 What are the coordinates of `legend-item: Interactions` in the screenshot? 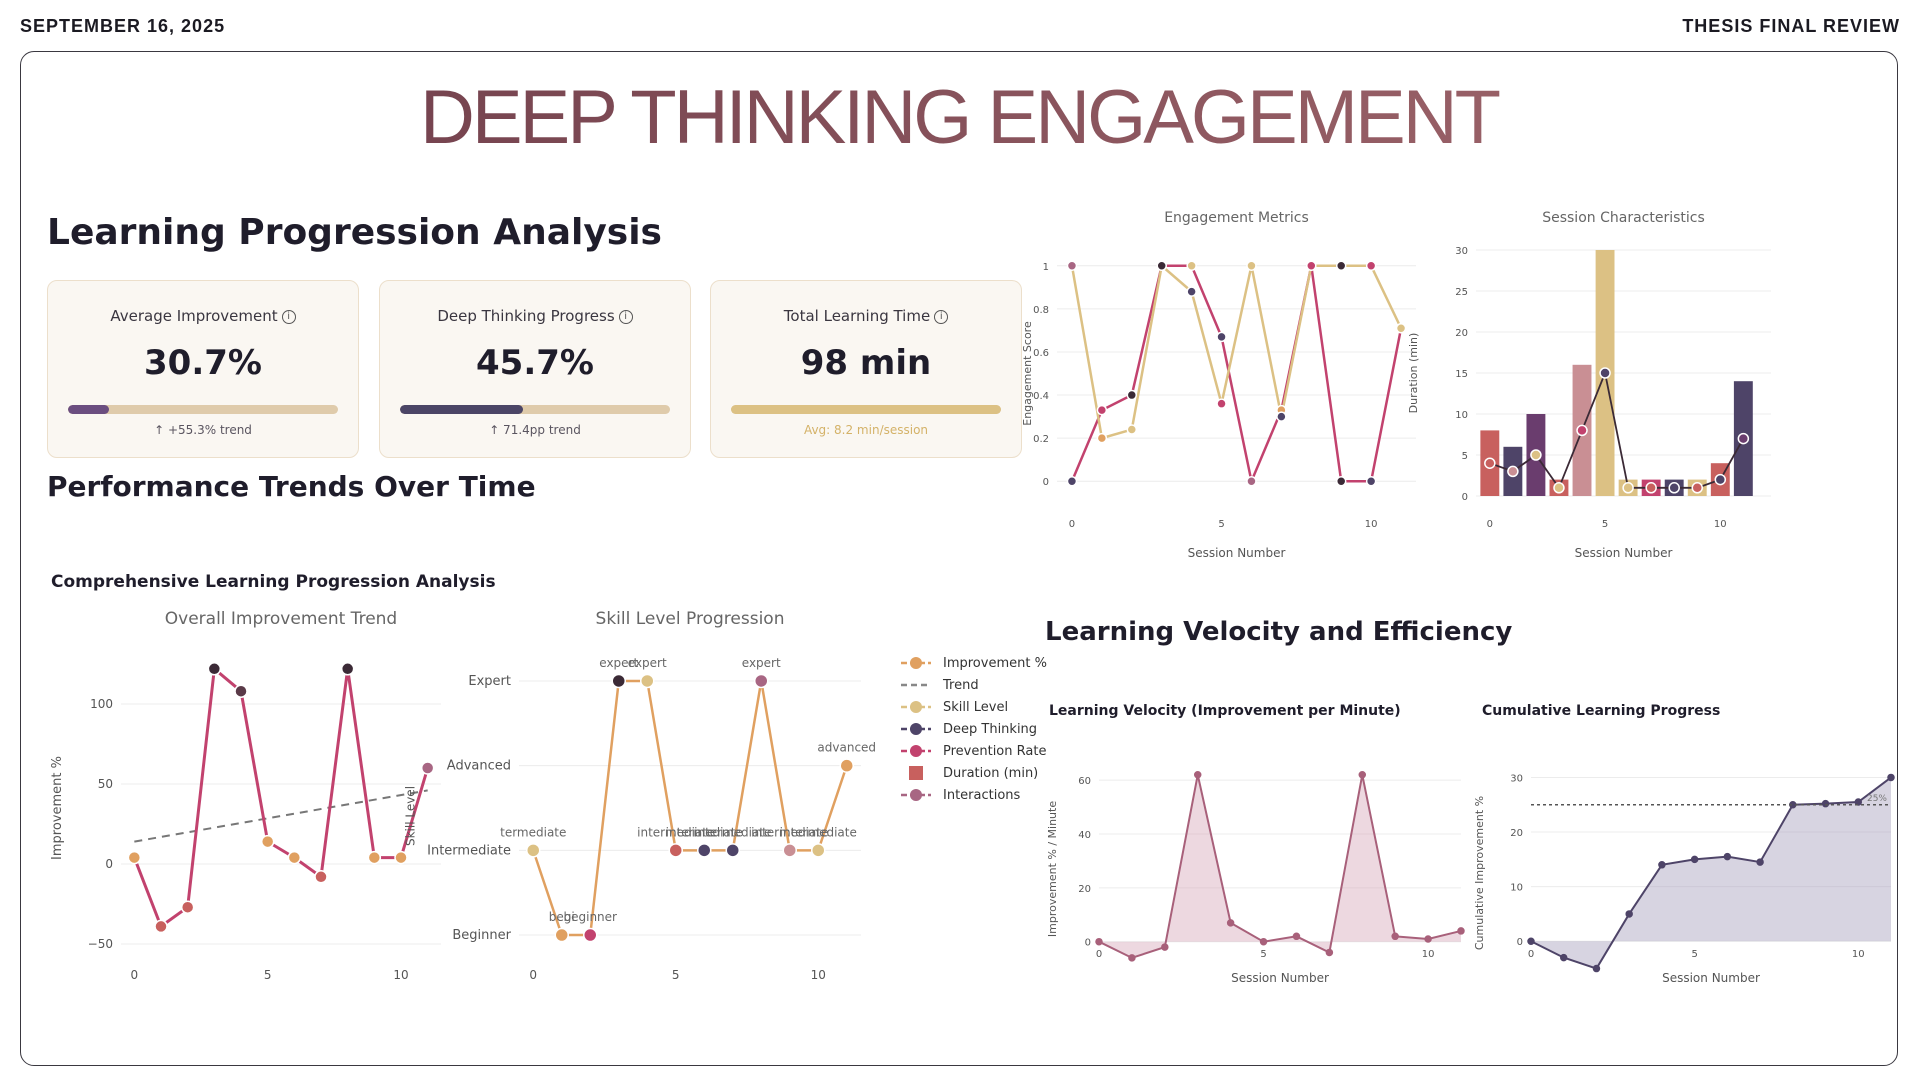 It's located at (961, 795).